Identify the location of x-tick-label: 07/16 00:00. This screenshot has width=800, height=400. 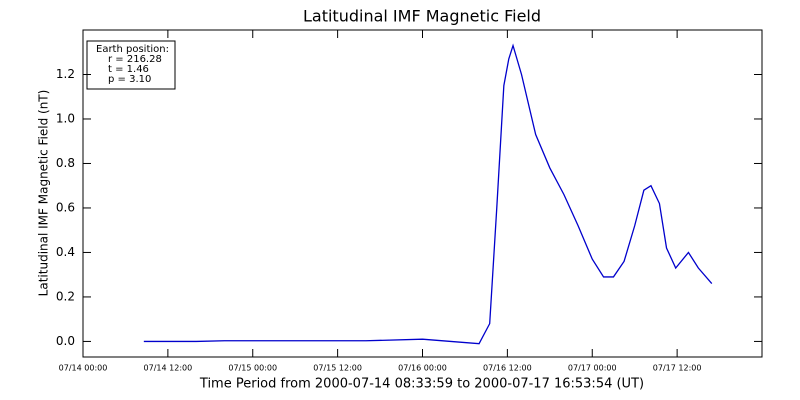
(422, 368).